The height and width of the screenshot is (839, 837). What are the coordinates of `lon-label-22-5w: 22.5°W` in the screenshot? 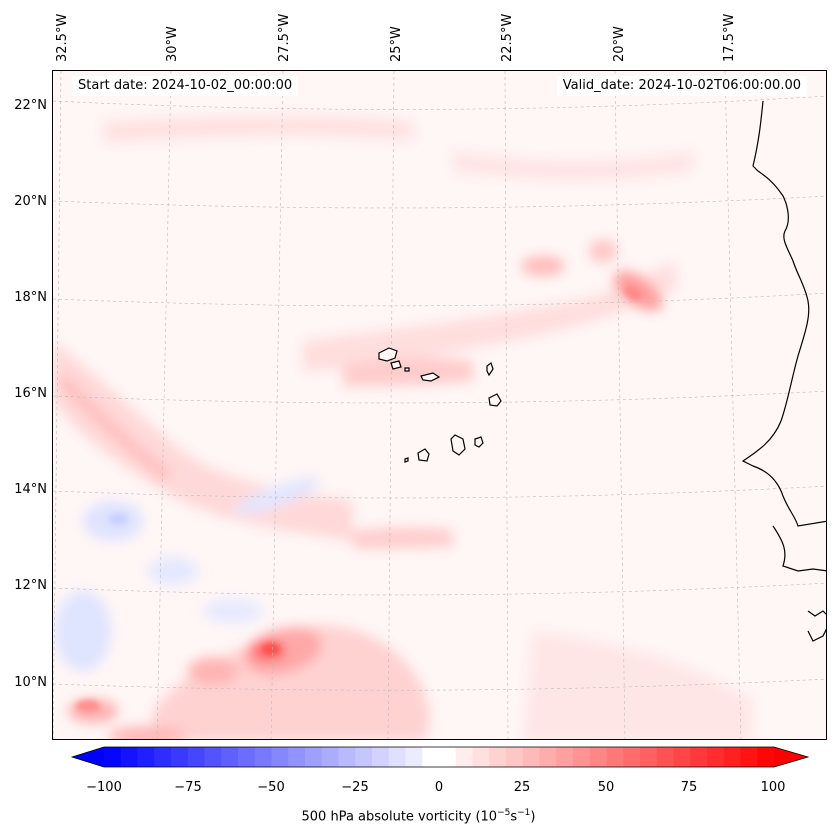 It's located at (507, 37).